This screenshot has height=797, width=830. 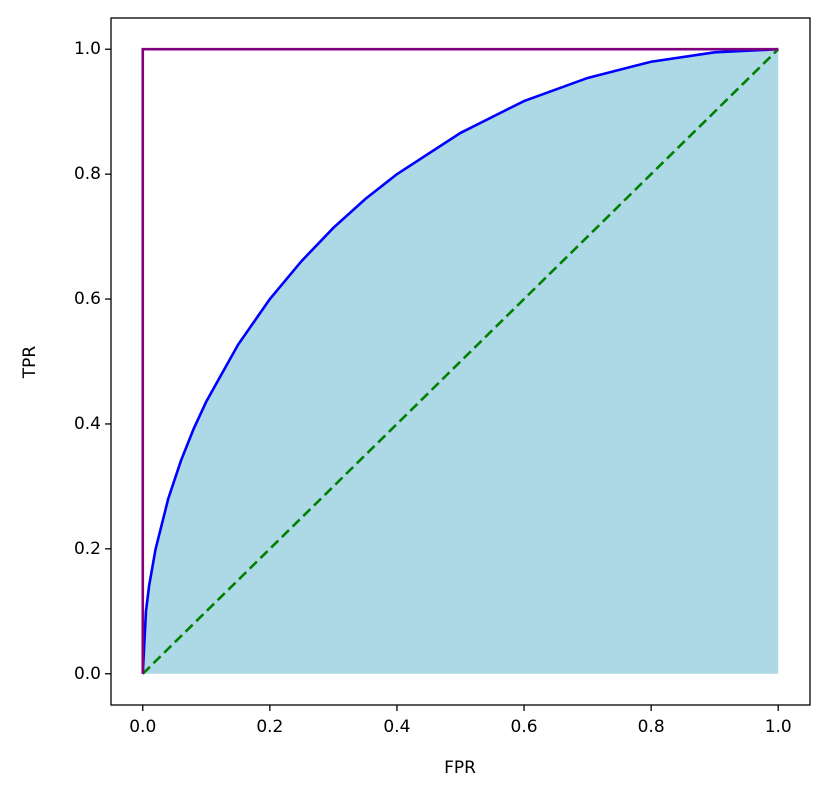 I want to click on y-tick-label: 0.6, so click(x=87, y=299).